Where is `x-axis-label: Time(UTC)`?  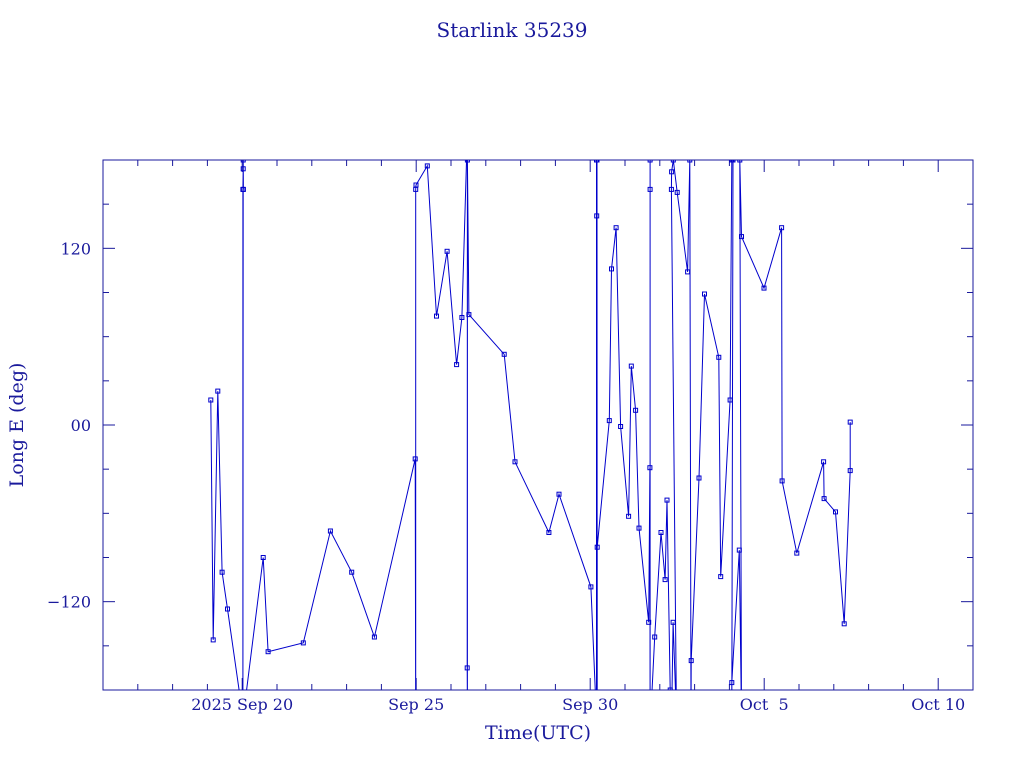
x-axis-label: Time(UTC) is located at coordinates (538, 733).